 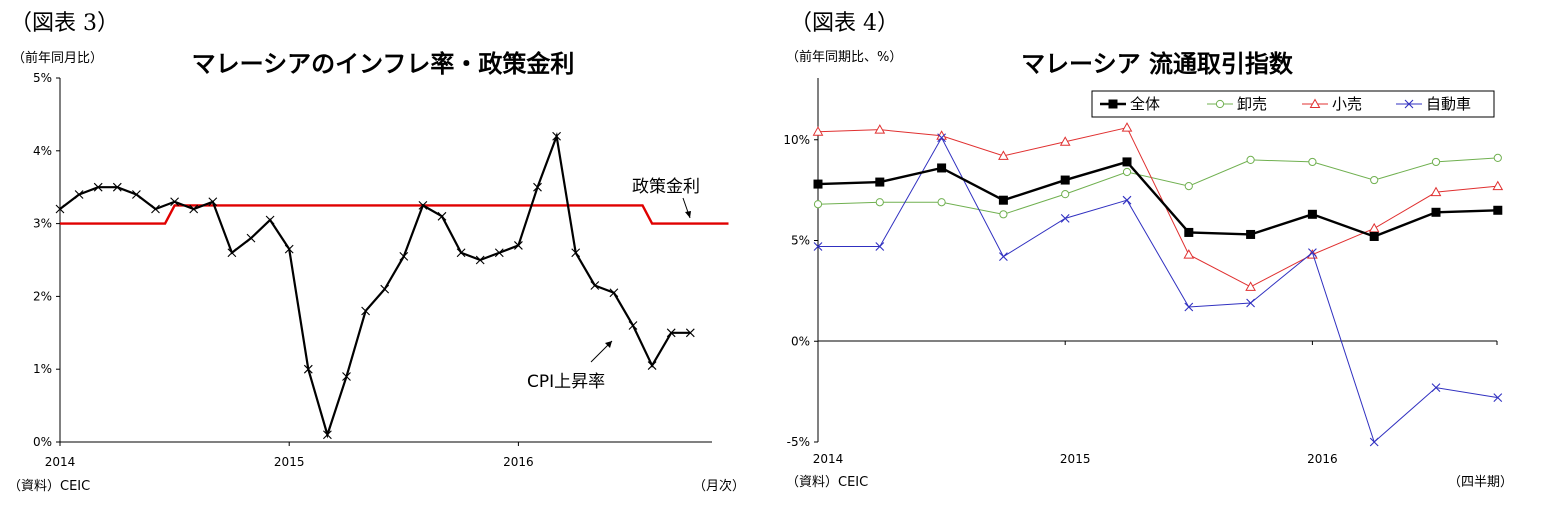 I want to click on x-tick-label: 2014, so click(x=60, y=462).